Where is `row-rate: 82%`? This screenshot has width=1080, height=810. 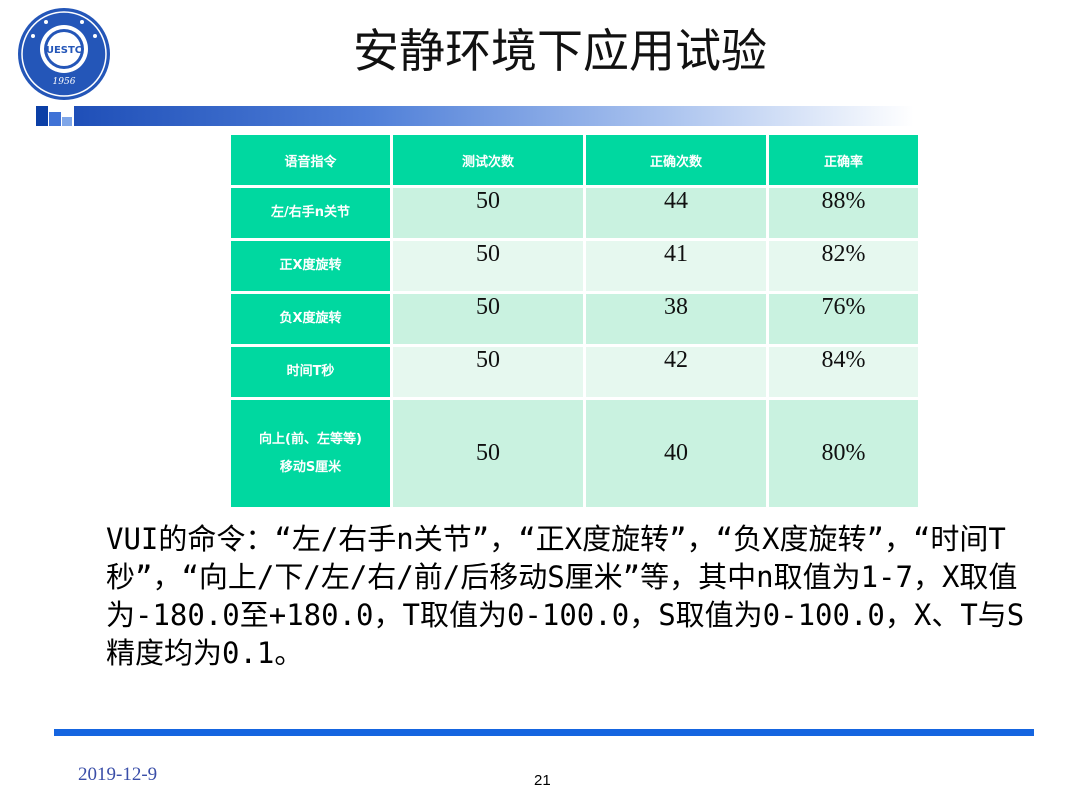 row-rate: 82% is located at coordinates (843, 266).